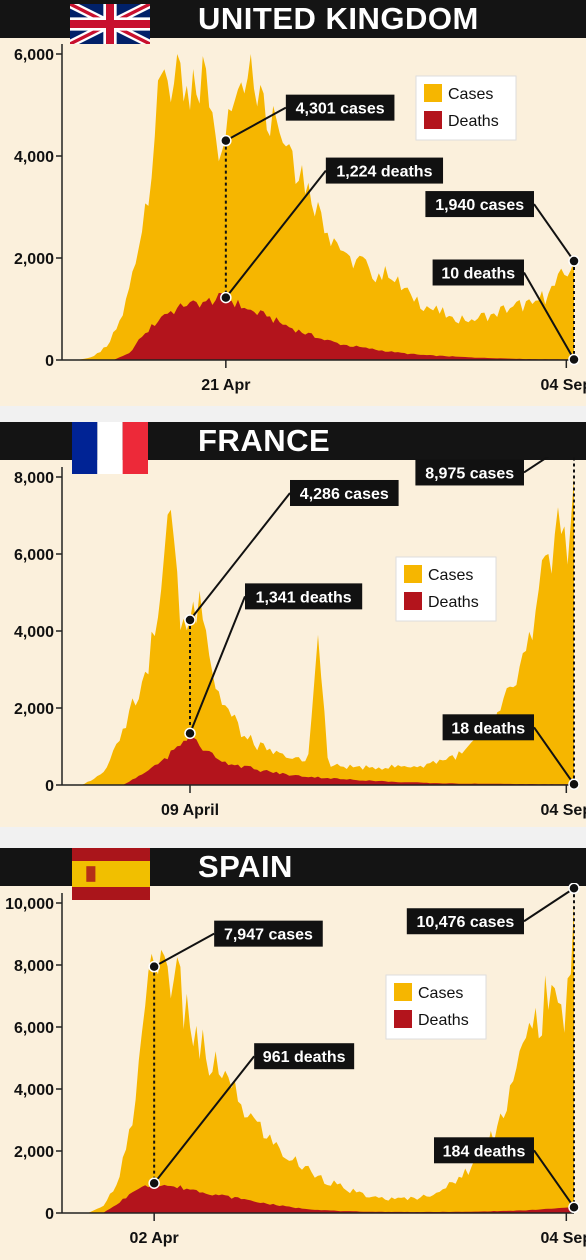 The width and height of the screenshot is (586, 1260). Describe the element at coordinates (245, 866) in the screenshot. I see `spain-title: SPAIN` at that location.